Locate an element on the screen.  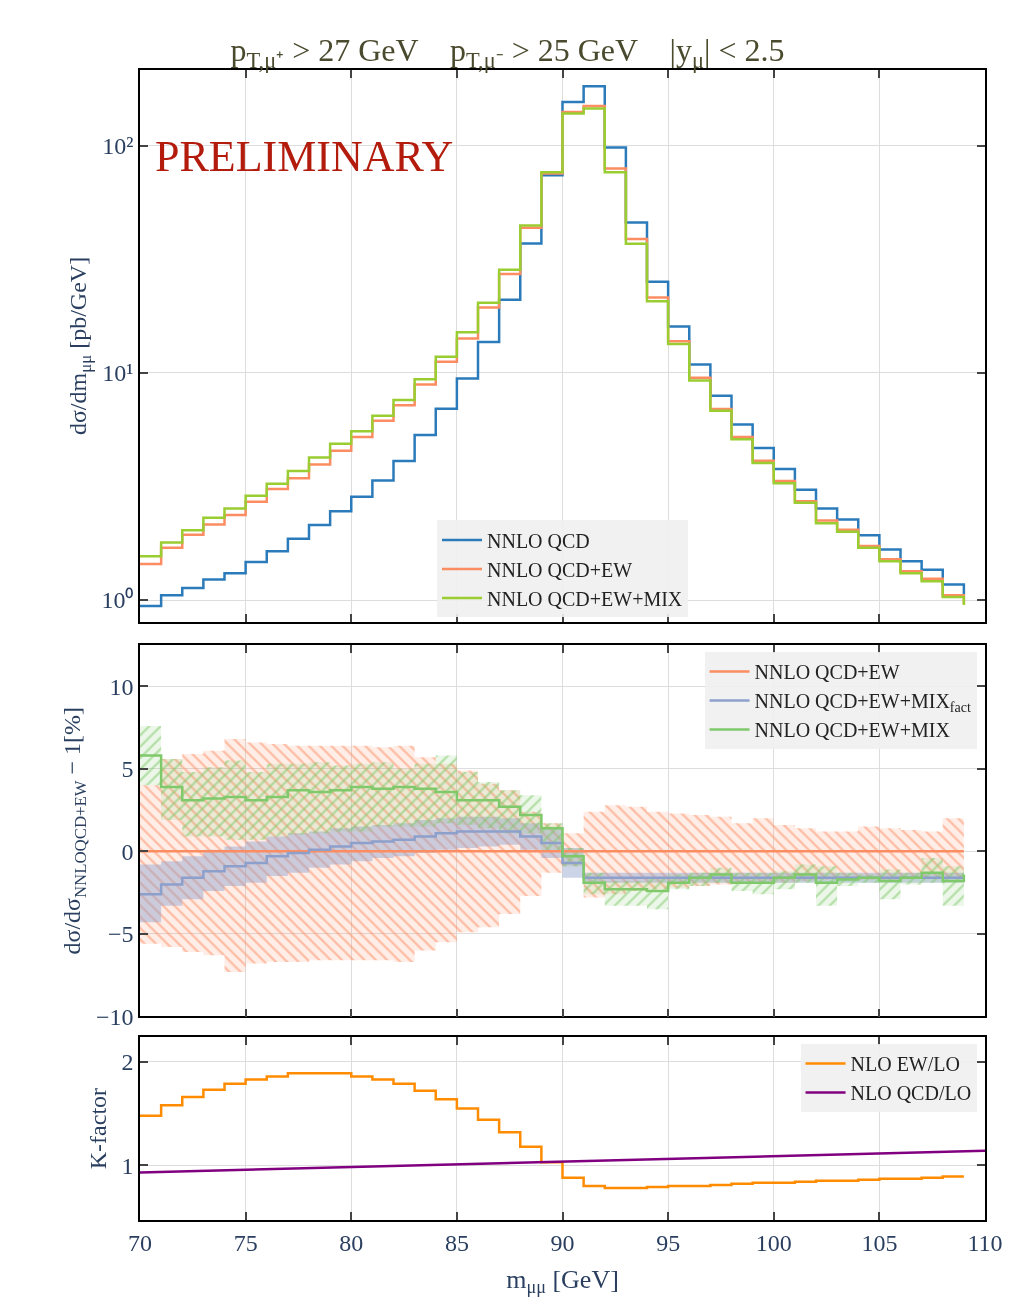
legend-label: NNLO QCD is located at coordinates (538, 540).